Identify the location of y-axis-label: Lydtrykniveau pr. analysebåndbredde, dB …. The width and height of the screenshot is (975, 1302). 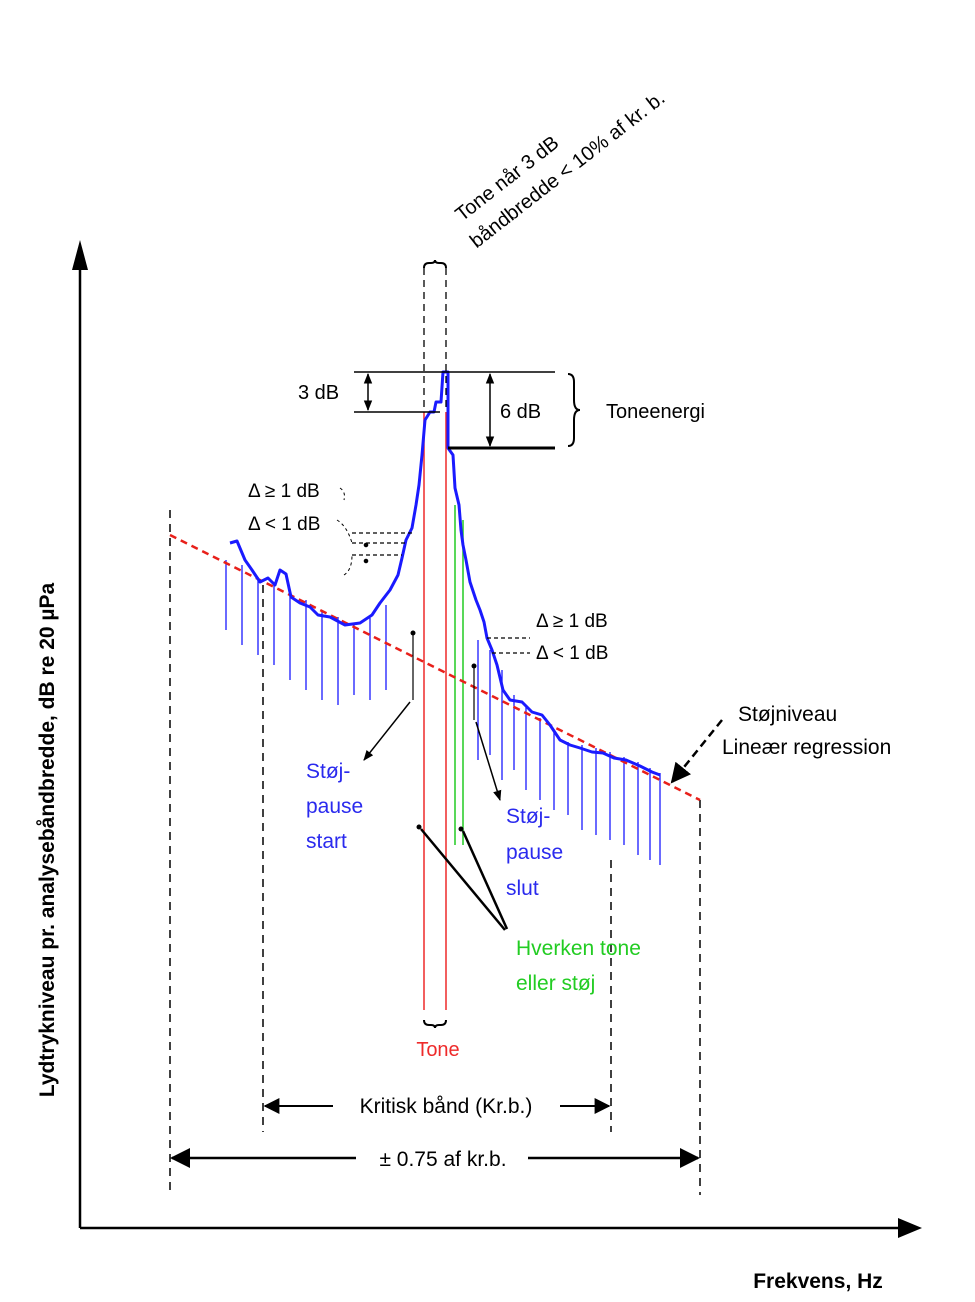
(47, 840).